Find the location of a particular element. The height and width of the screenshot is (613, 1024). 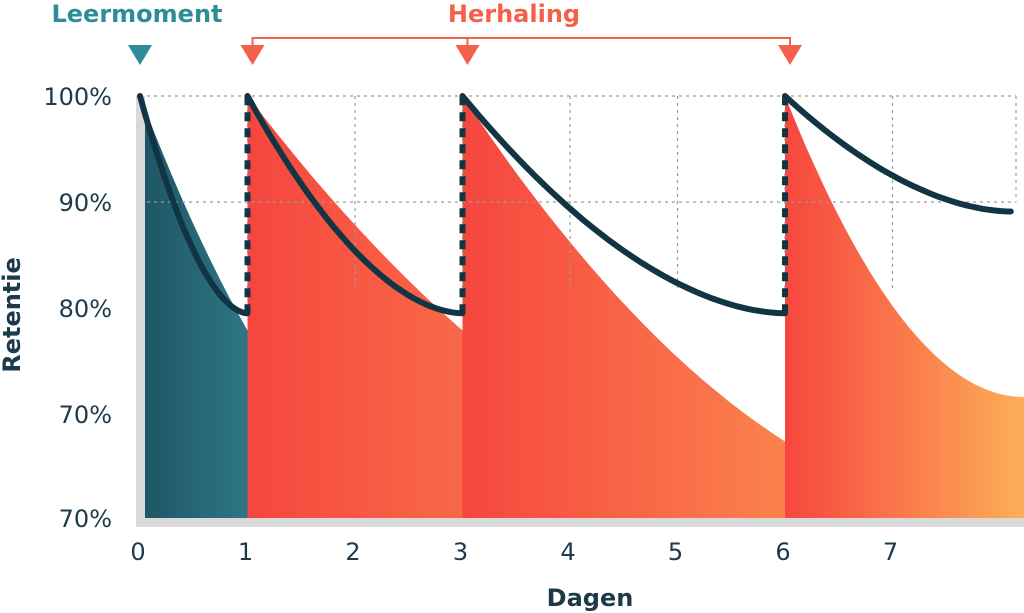

learning-moment-marker is located at coordinates (140, 55).